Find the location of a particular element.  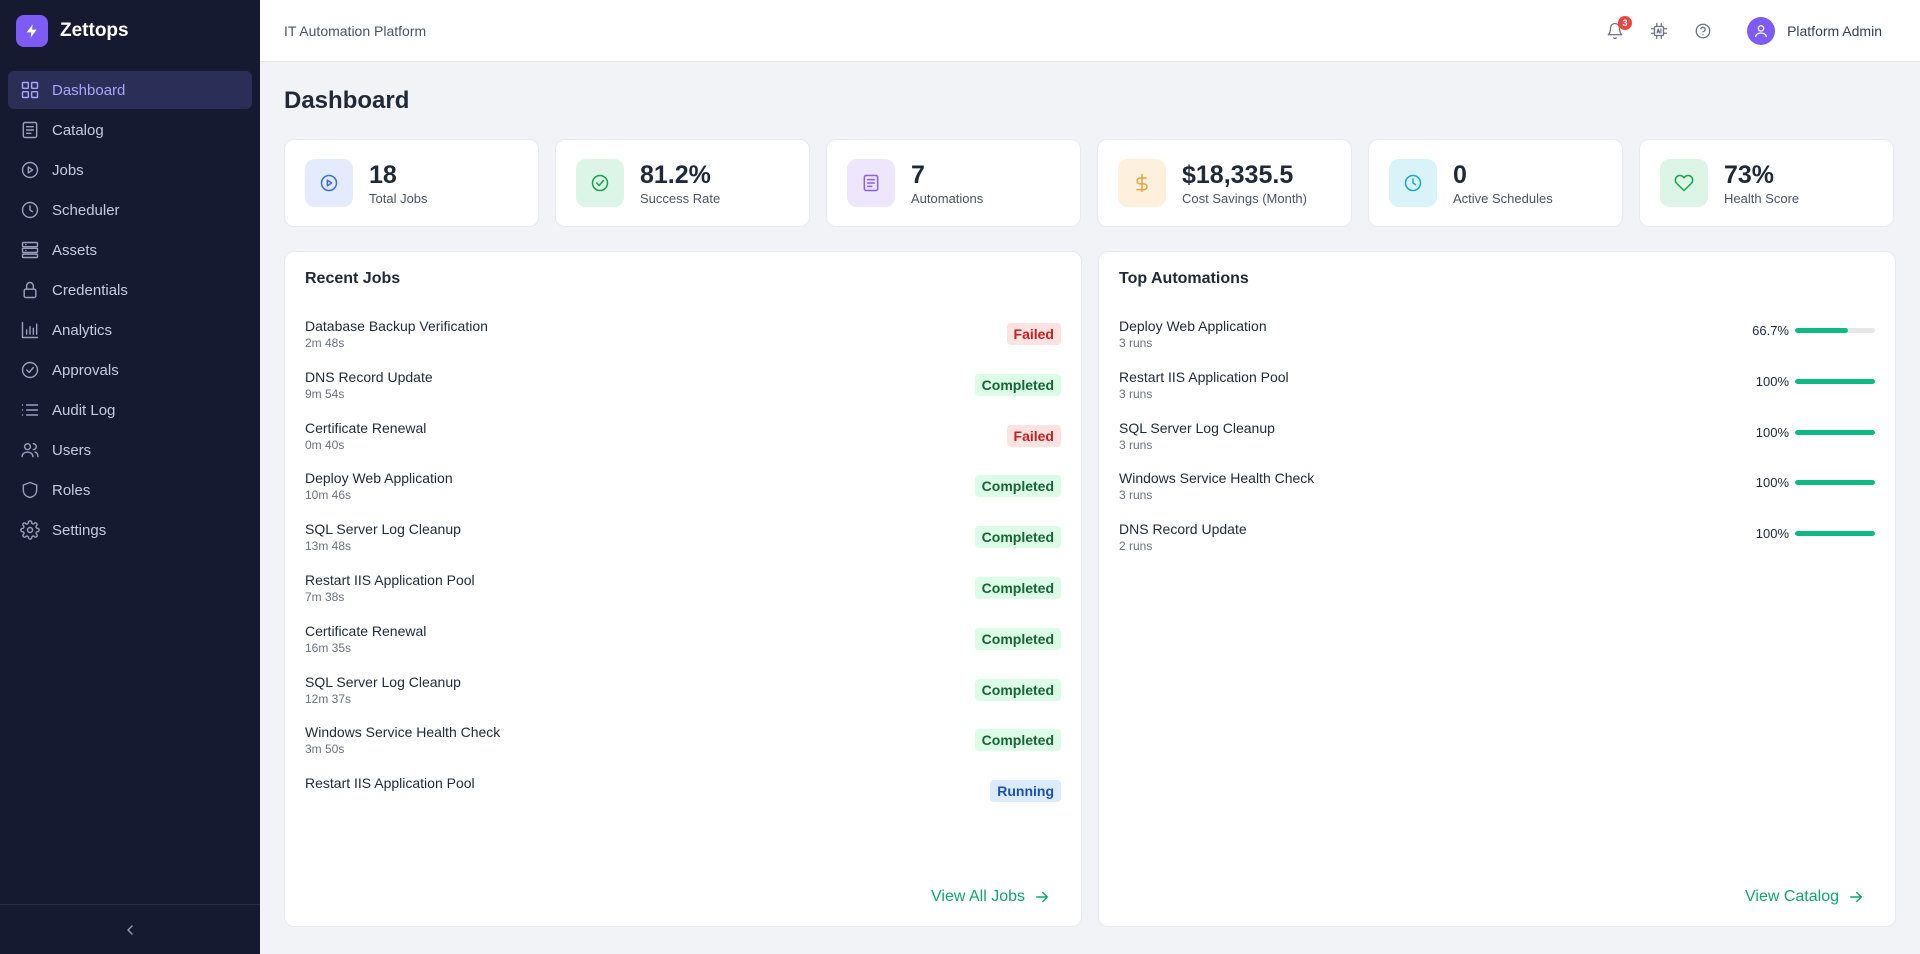

sidebar-item-settings: Settings is located at coordinates (130, 530).